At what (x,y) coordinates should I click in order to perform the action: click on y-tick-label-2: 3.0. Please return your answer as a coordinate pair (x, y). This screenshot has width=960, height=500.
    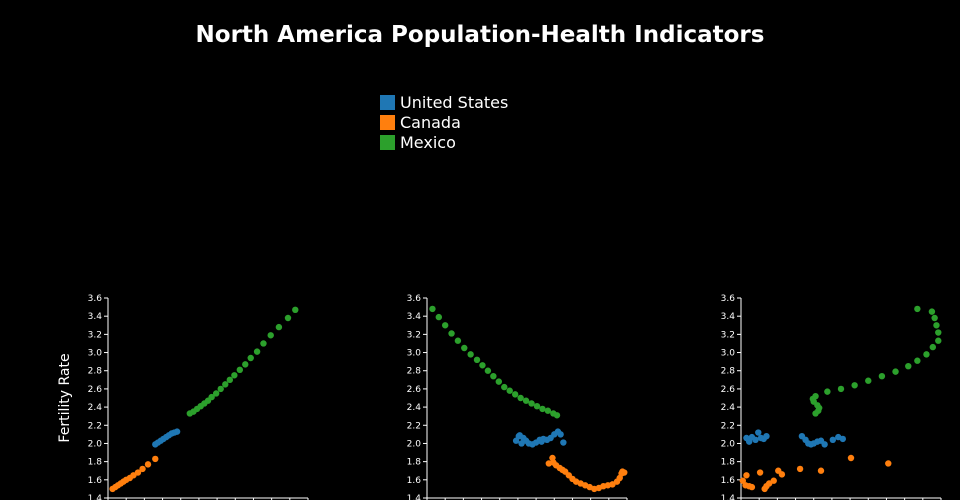
    Looking at the image, I should click on (414, 354).